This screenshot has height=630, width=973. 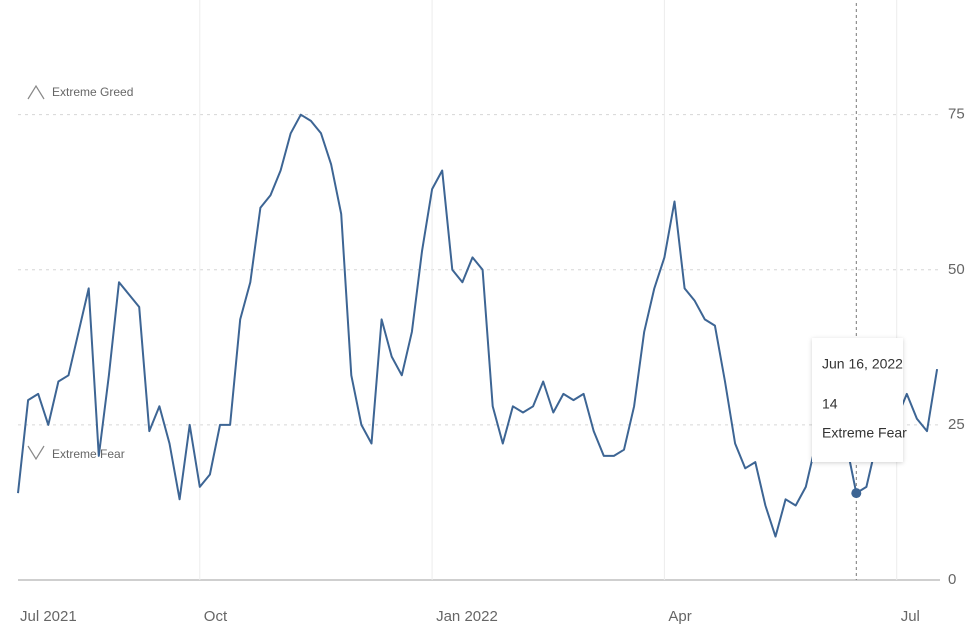 What do you see at coordinates (48, 616) in the screenshot?
I see `x-tick-label: Jul 2021` at bounding box center [48, 616].